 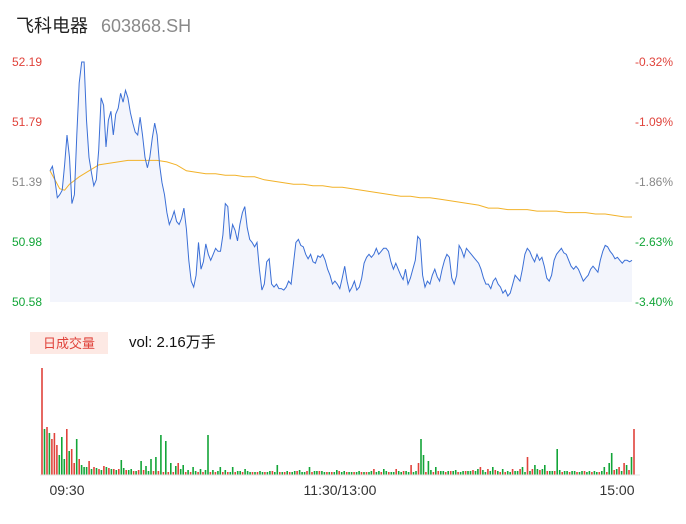 I want to click on price-tick-label: 50.98, so click(x=27, y=242).